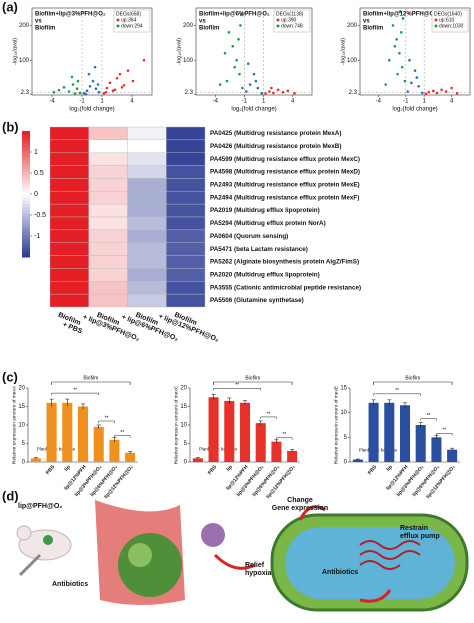 Image resolution: width=474 pixels, height=623 pixels. Describe the element at coordinates (179, 51) in the screenshot. I see `y-axis-label: -log₁₀(qval)` at that location.